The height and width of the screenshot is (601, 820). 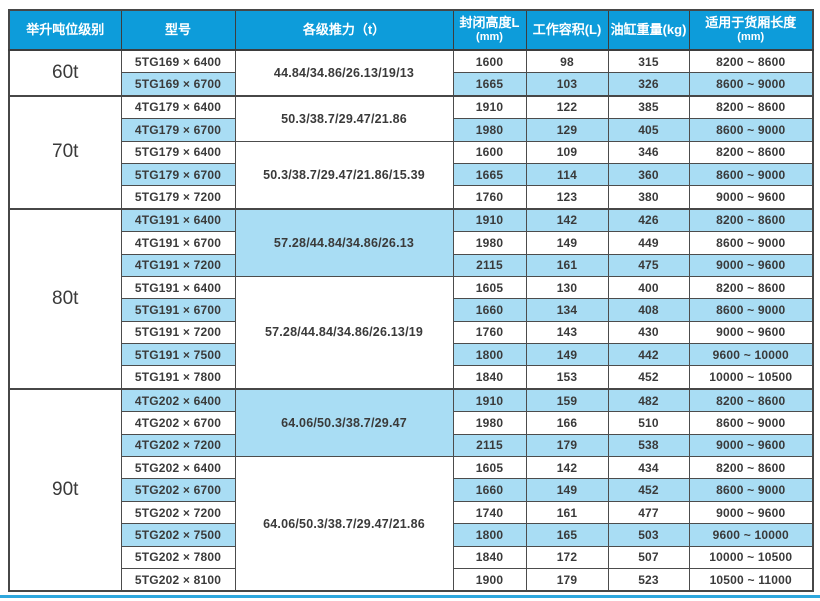 I want to click on column-header-stage-thrust: 各级推力（t）, so click(x=344, y=30).